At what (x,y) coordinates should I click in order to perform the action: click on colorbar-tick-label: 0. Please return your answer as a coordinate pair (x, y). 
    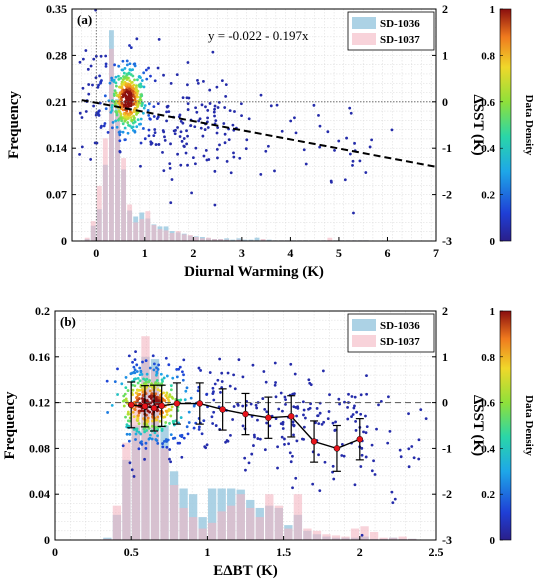
    Looking at the image, I should click on (493, 541).